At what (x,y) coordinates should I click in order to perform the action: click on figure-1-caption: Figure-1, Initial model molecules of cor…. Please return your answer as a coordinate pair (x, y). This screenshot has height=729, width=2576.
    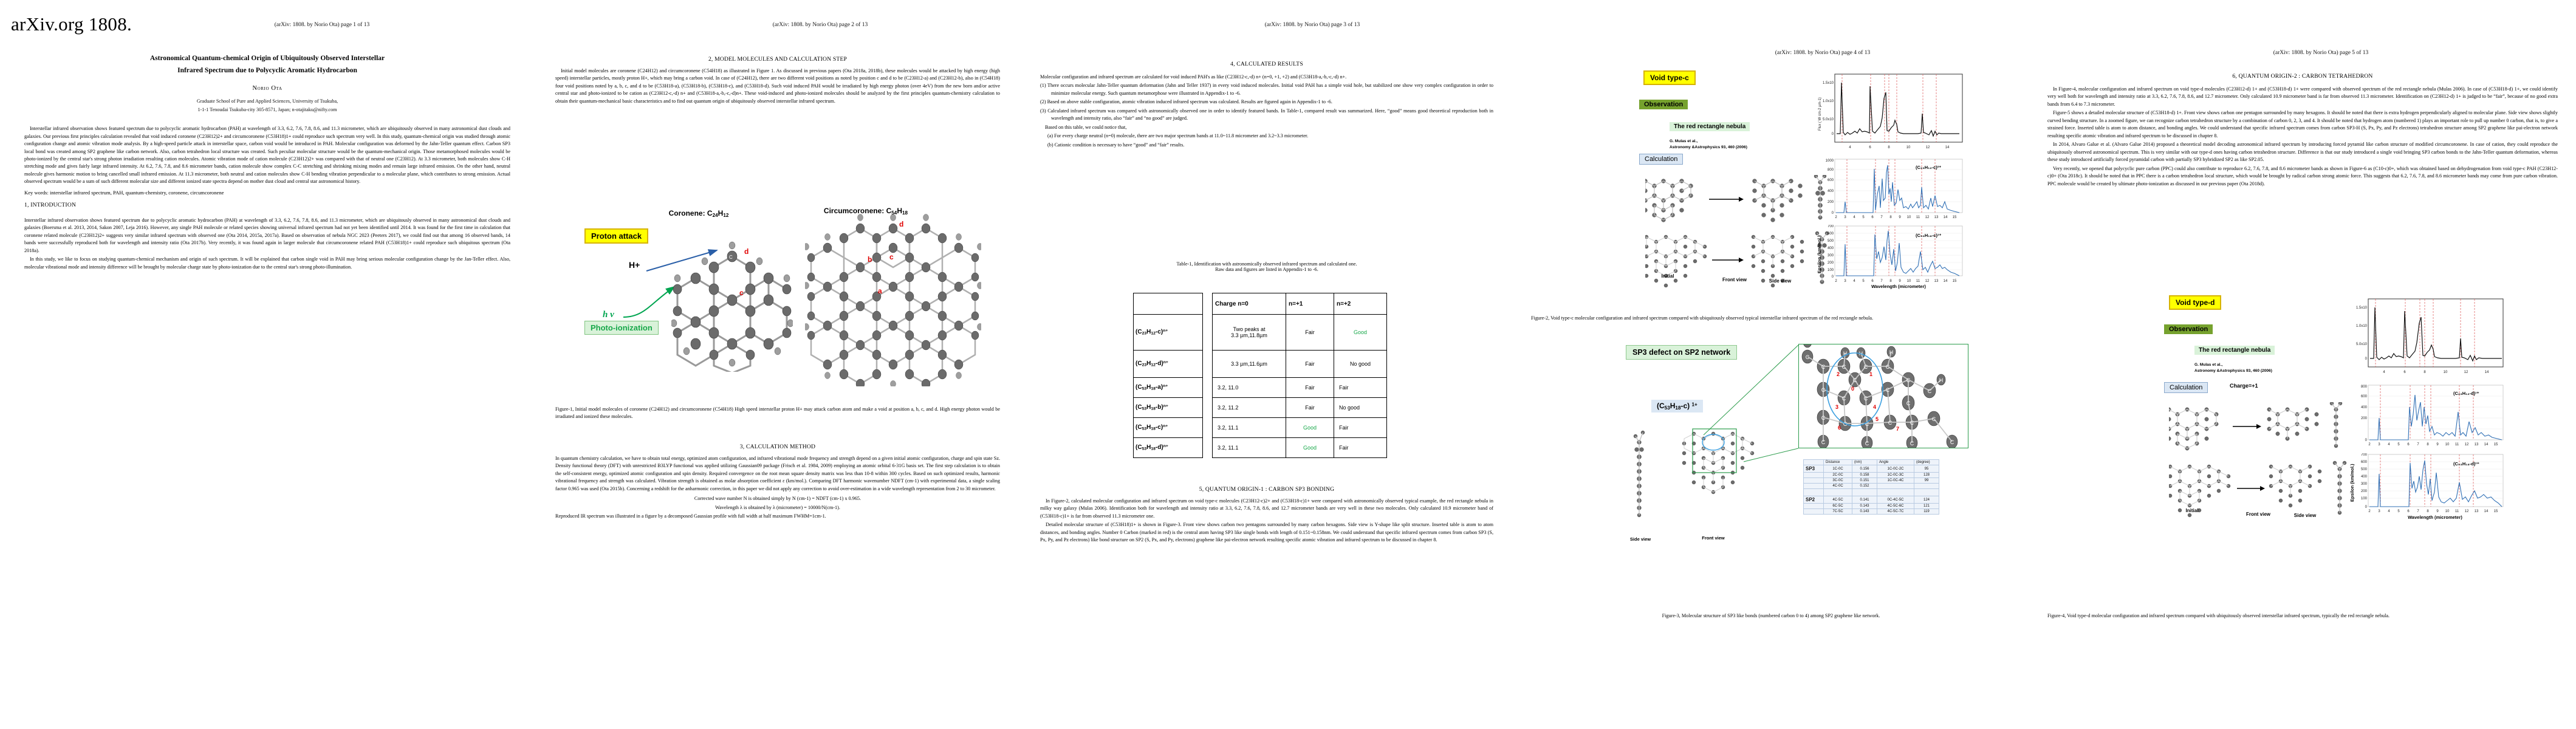
    Looking at the image, I should click on (777, 413).